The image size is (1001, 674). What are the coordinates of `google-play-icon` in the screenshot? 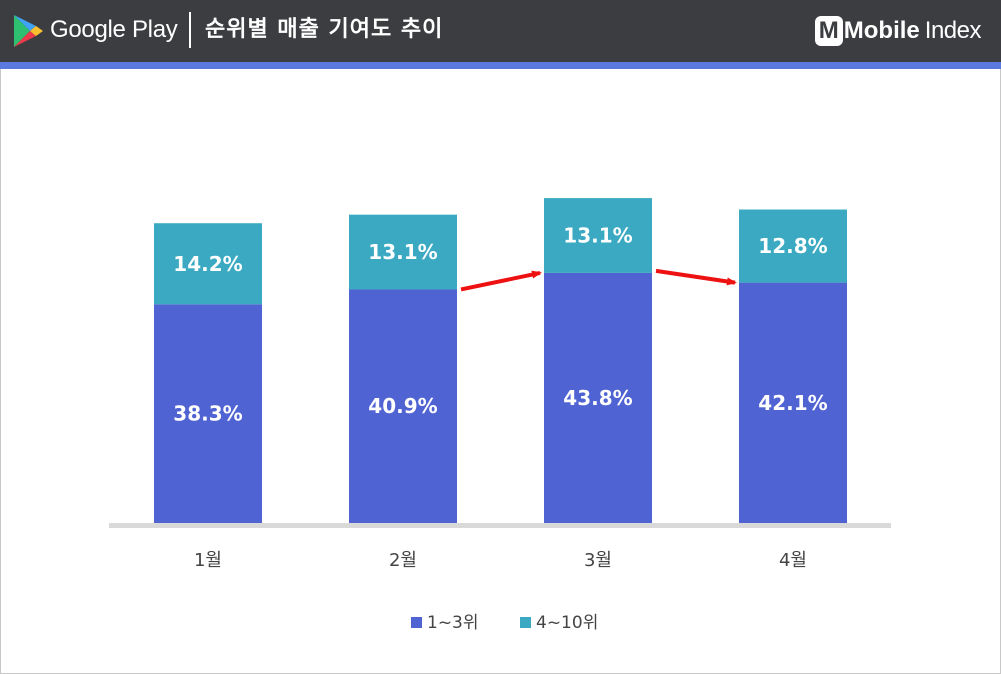 It's located at (28, 31).